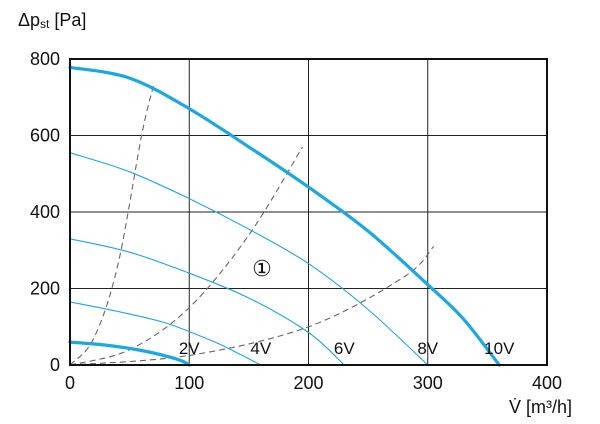 The height and width of the screenshot is (424, 600). What do you see at coordinates (45, 136) in the screenshot?
I see `y-tick-label: 600` at bounding box center [45, 136].